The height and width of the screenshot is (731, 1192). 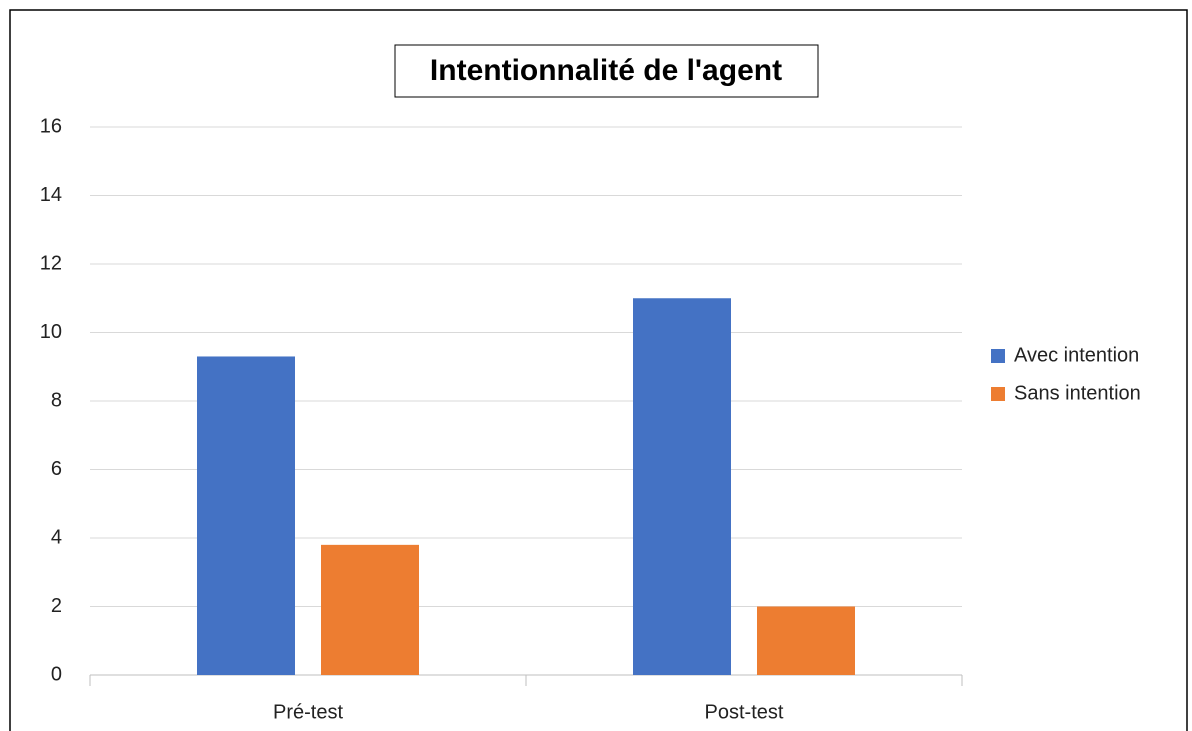 What do you see at coordinates (56, 537) in the screenshot?
I see `y-tick-label: 4` at bounding box center [56, 537].